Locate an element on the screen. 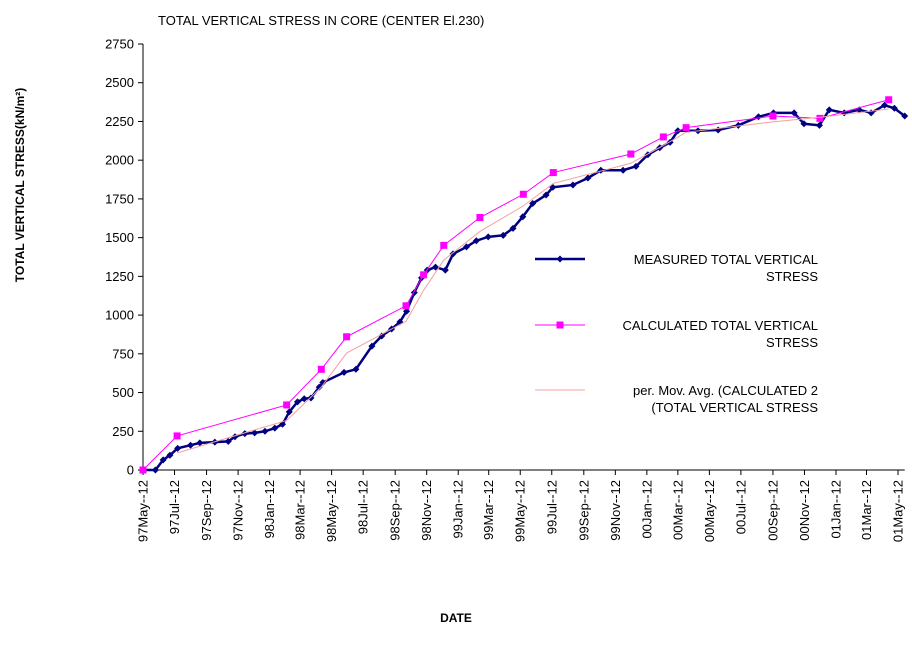  x-tick-label: 99Jul--12 is located at coordinates (551, 507).